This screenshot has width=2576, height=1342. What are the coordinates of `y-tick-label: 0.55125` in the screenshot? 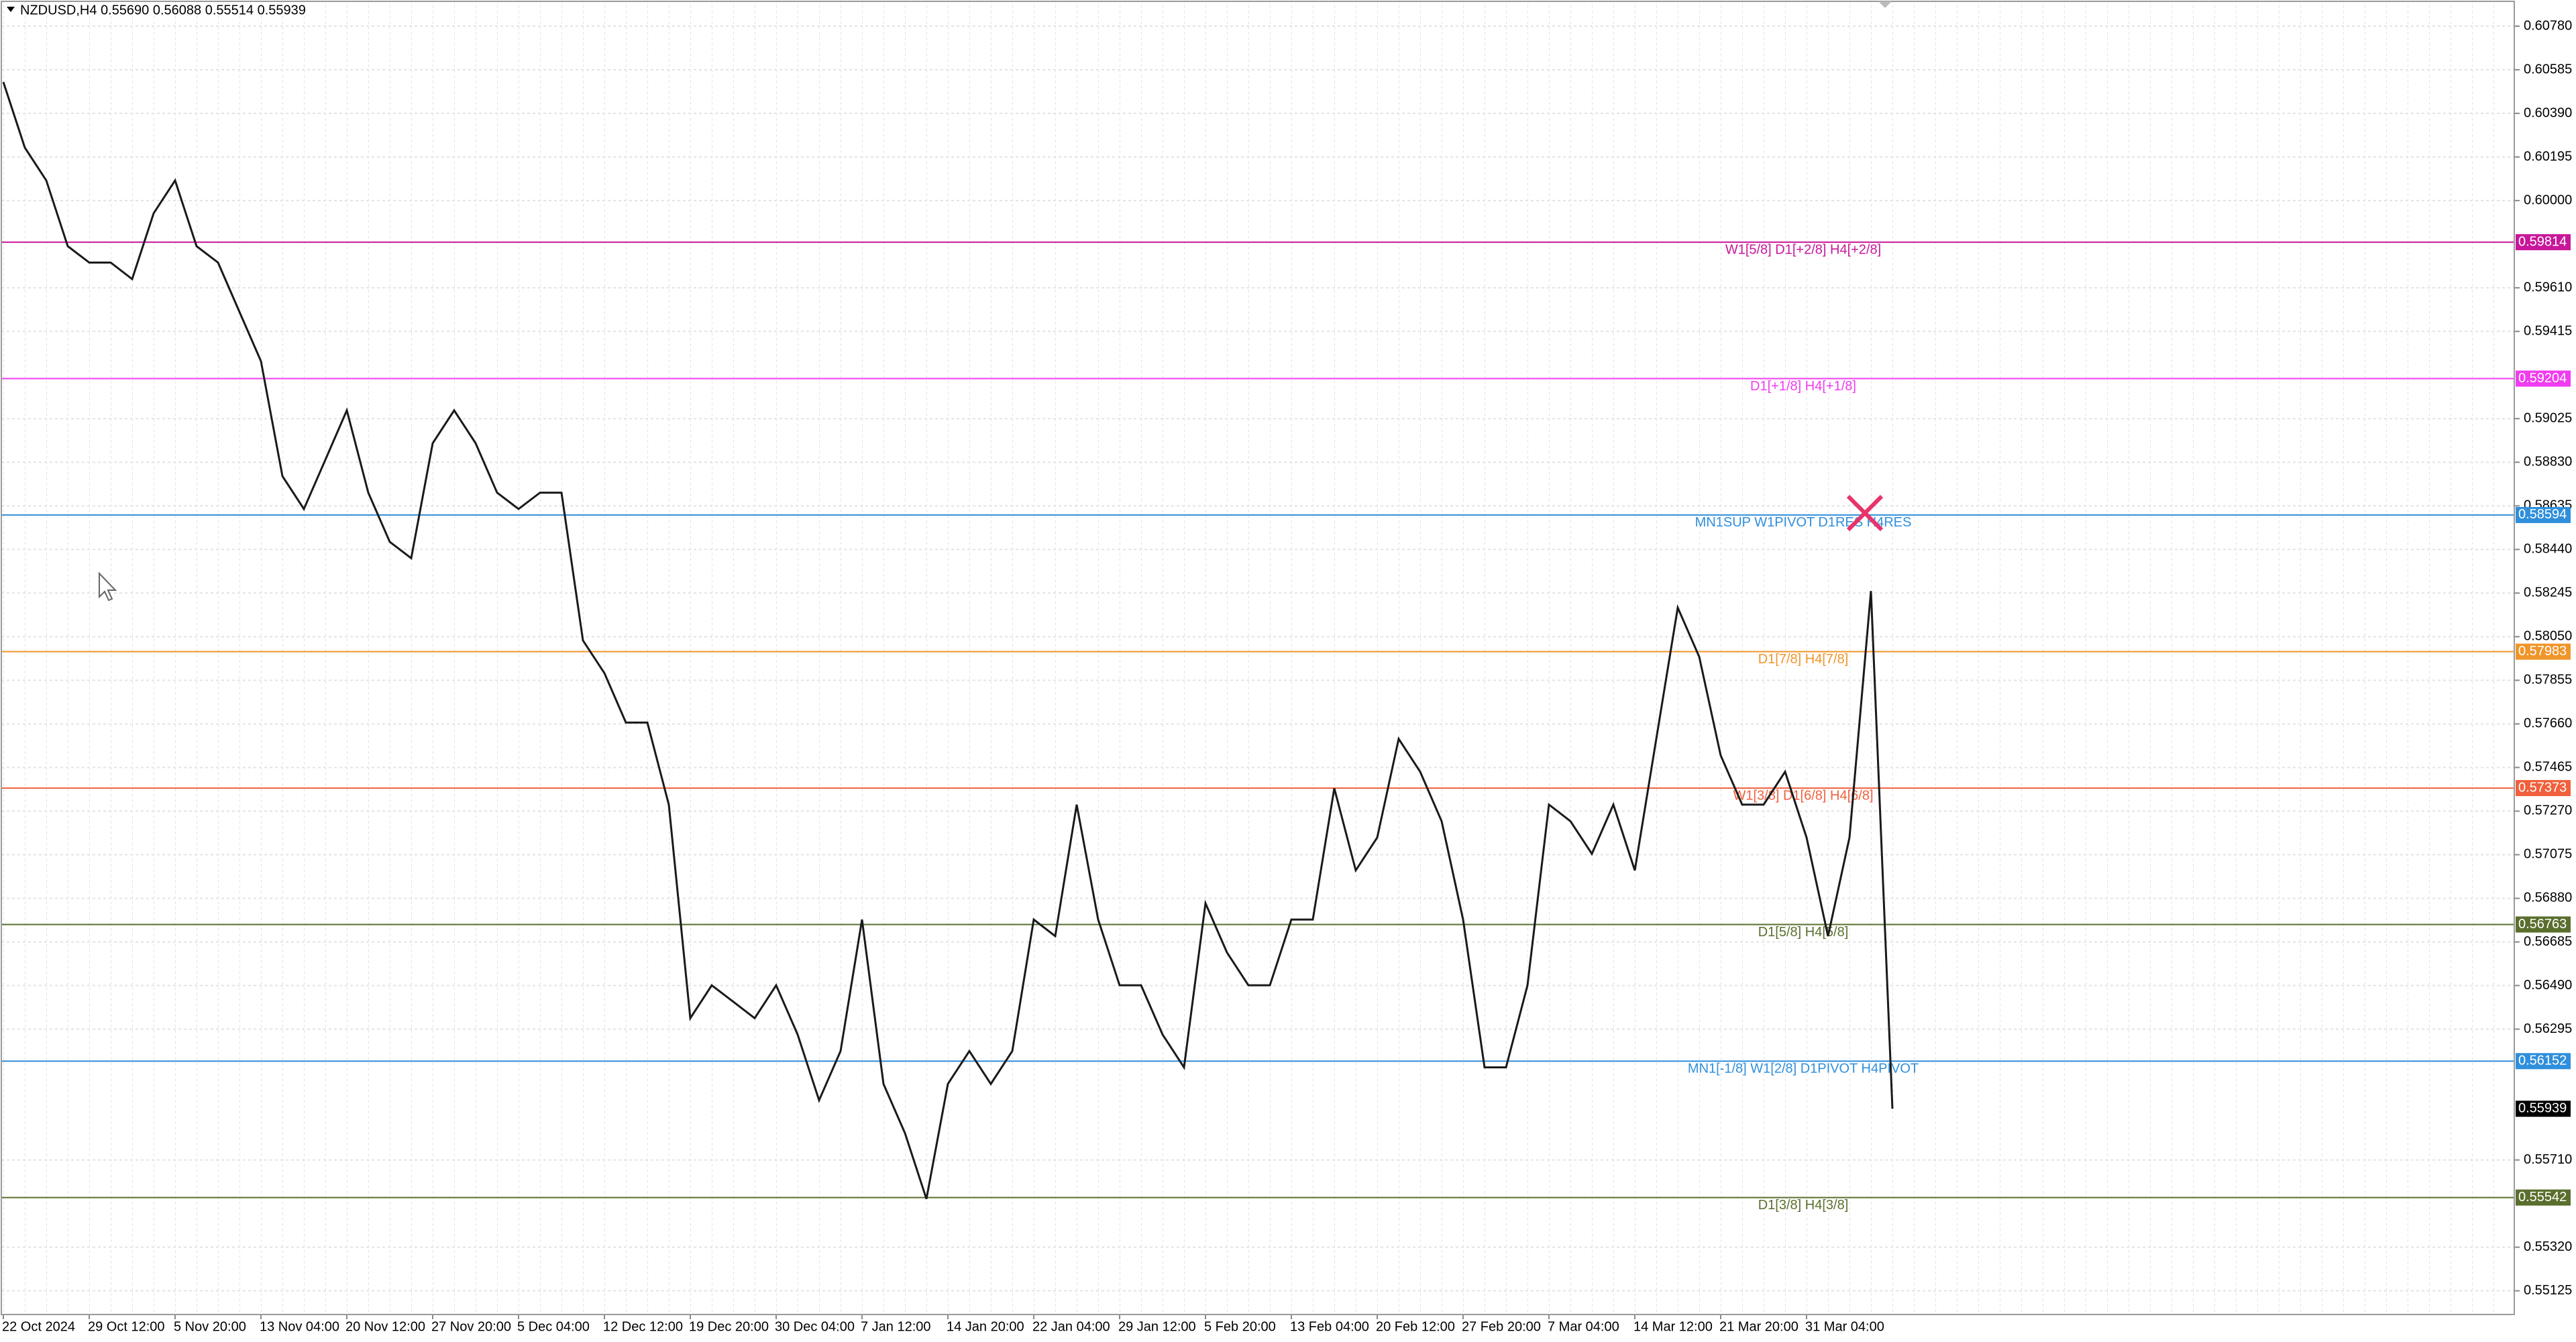 It's located at (2548, 1290).